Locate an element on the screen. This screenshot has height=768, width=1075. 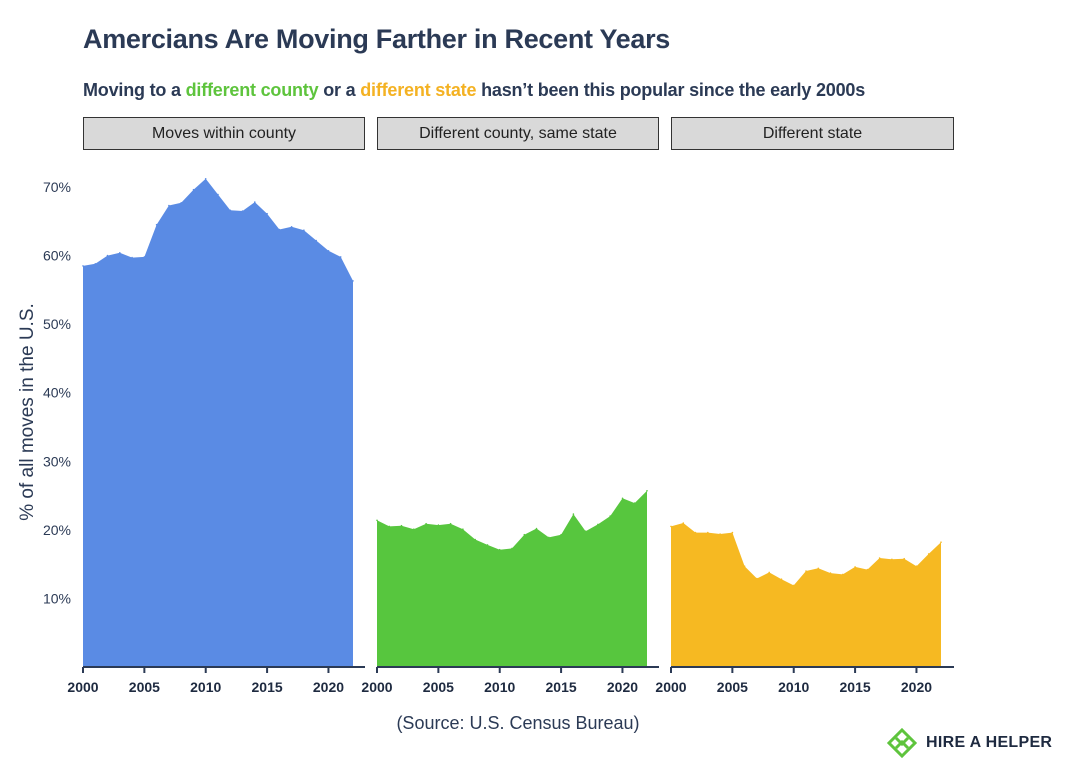
area-different-county is located at coordinates (512, 578).